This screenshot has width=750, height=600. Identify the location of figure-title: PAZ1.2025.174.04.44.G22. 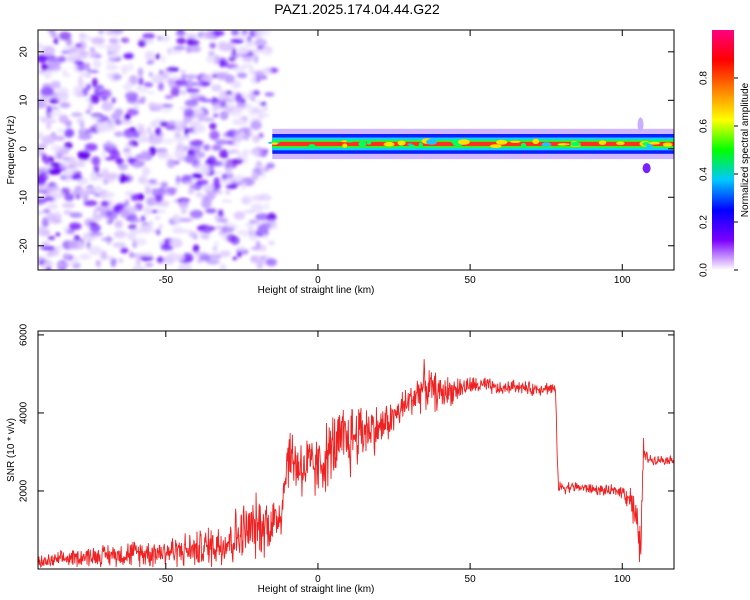
(357, 9).